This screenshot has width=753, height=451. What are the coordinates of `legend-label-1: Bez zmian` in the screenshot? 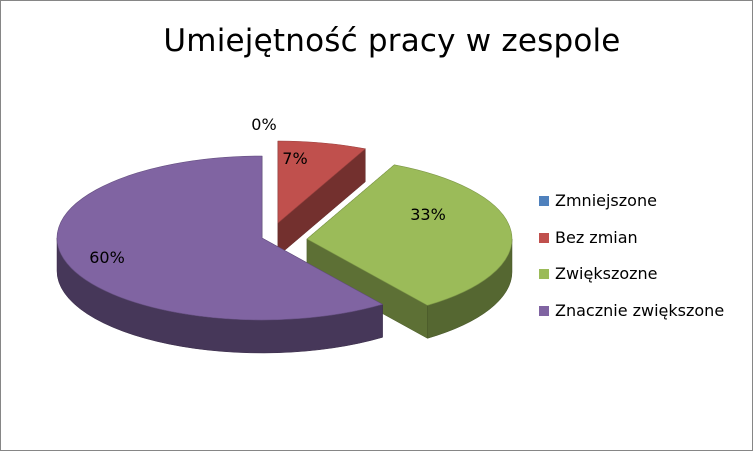 It's located at (596, 237).